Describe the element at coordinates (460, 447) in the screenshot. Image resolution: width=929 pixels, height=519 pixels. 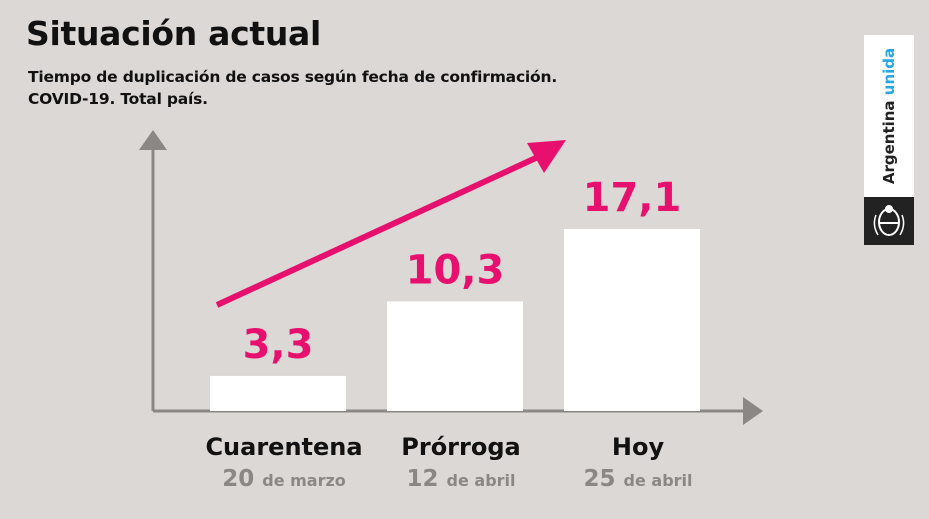
I see `category-label-2: Prórroga` at that location.